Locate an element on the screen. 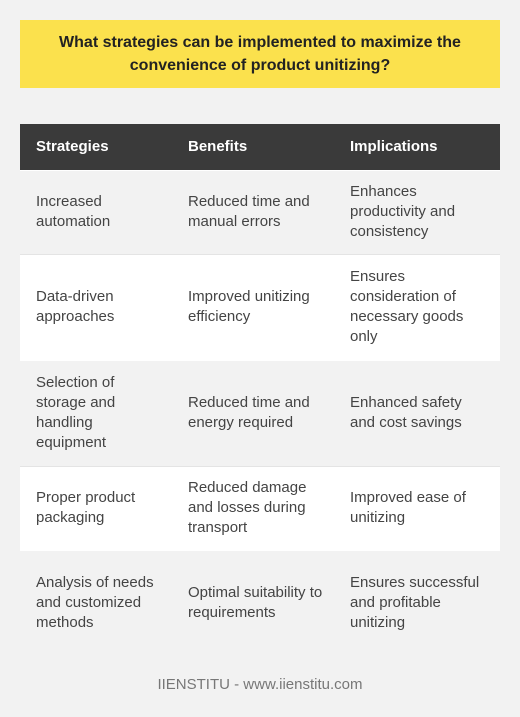 Image resolution: width=520 pixels, height=717 pixels. cell-implication: Improved ease of unitizing is located at coordinates (417, 507).